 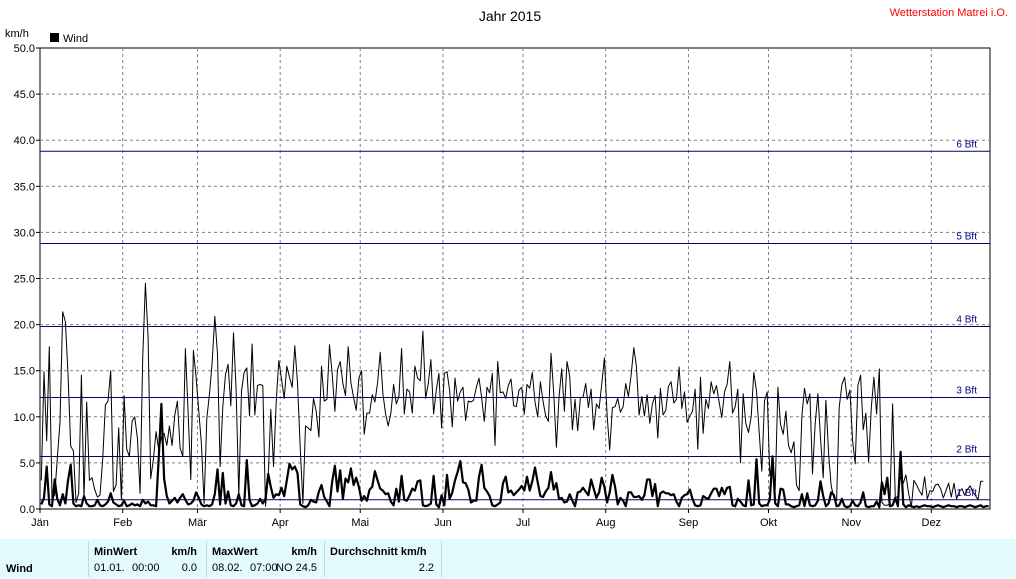 What do you see at coordinates (24, 187) in the screenshot?
I see `y-tick-label: 35.0` at bounding box center [24, 187].